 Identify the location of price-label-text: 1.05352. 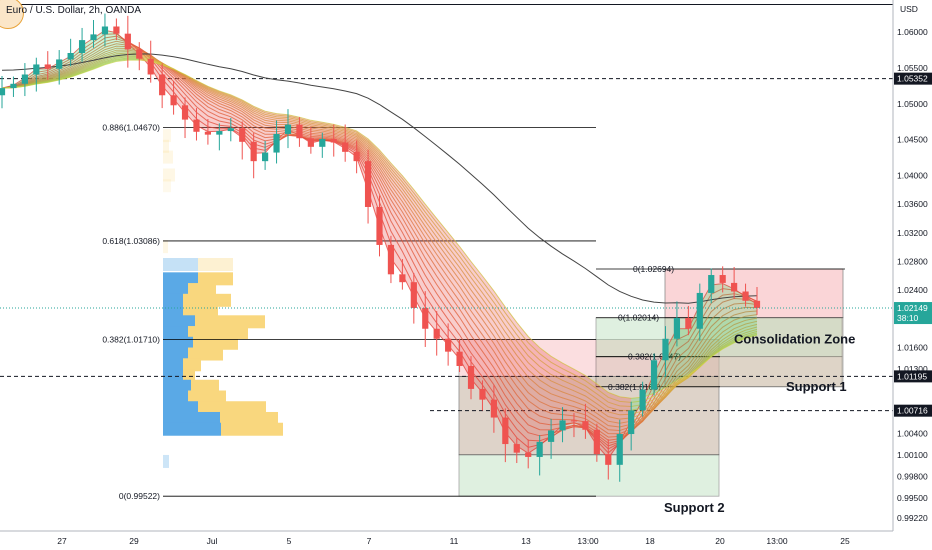
(912, 79).